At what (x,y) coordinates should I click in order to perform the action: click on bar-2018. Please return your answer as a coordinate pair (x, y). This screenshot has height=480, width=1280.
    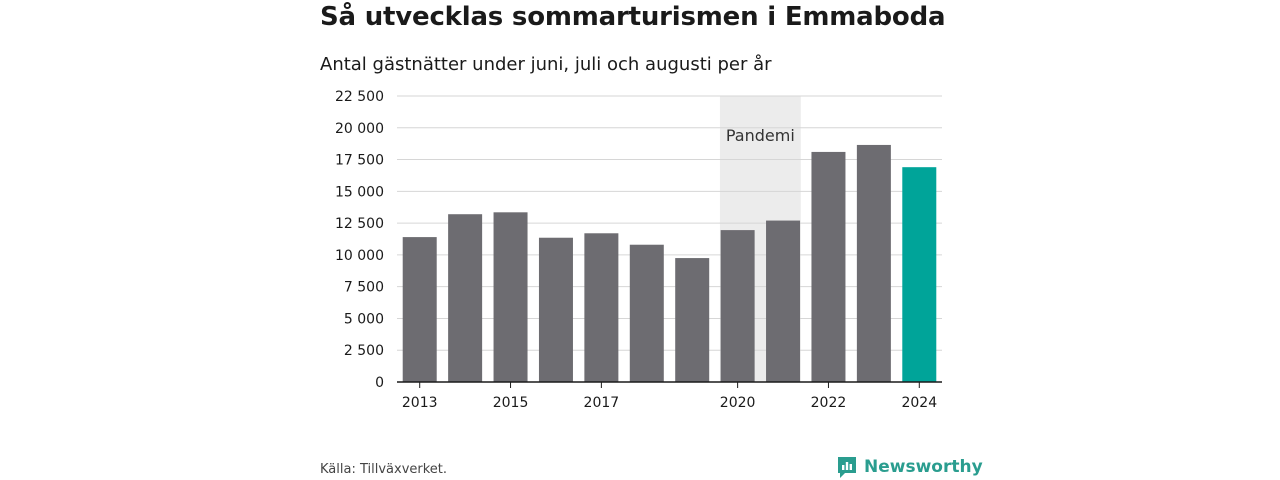
    Looking at the image, I should click on (646, 313).